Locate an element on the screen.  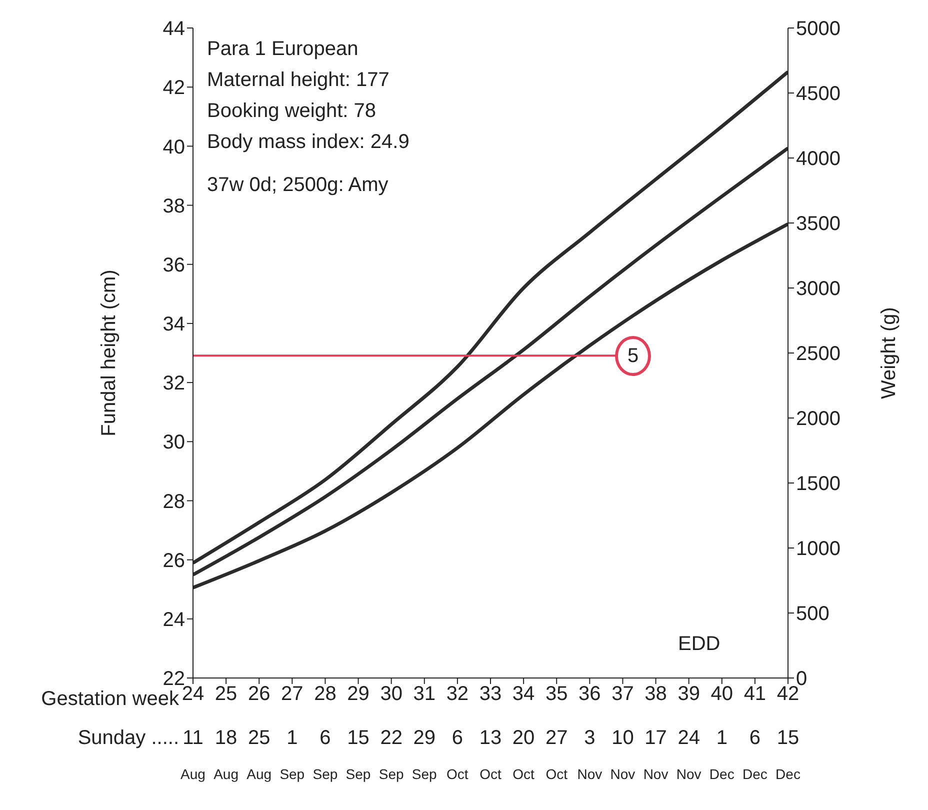
x-tick-label: 34 is located at coordinates (523, 694).